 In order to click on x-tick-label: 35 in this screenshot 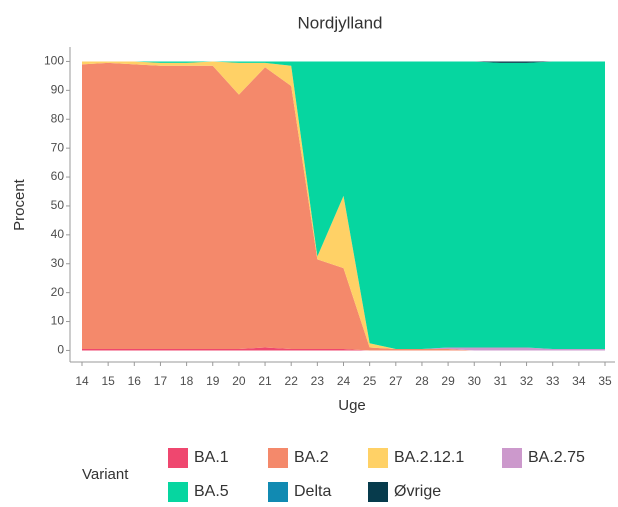, I will do `click(605, 381)`.